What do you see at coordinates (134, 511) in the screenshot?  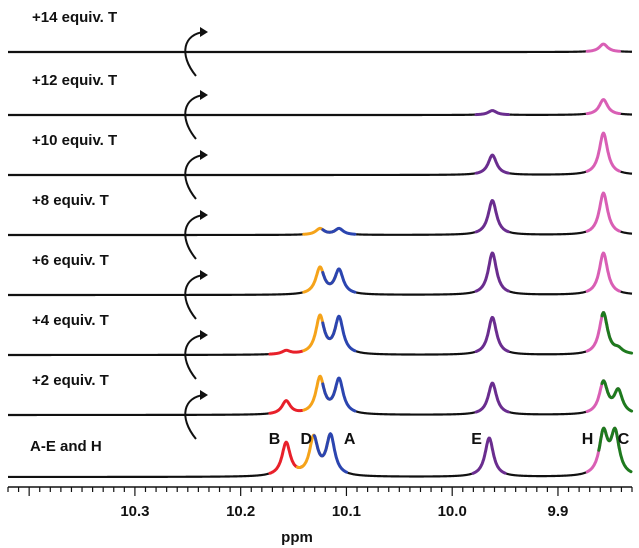 I see `x-tick-label: 10.3` at bounding box center [134, 511].